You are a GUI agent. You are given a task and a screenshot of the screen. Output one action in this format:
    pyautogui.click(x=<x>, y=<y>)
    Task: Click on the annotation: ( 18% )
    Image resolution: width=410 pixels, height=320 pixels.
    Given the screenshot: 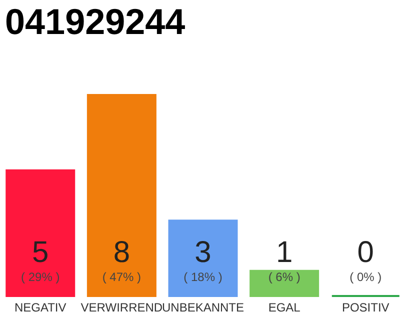 What is the action you would take?
    pyautogui.click(x=203, y=277)
    